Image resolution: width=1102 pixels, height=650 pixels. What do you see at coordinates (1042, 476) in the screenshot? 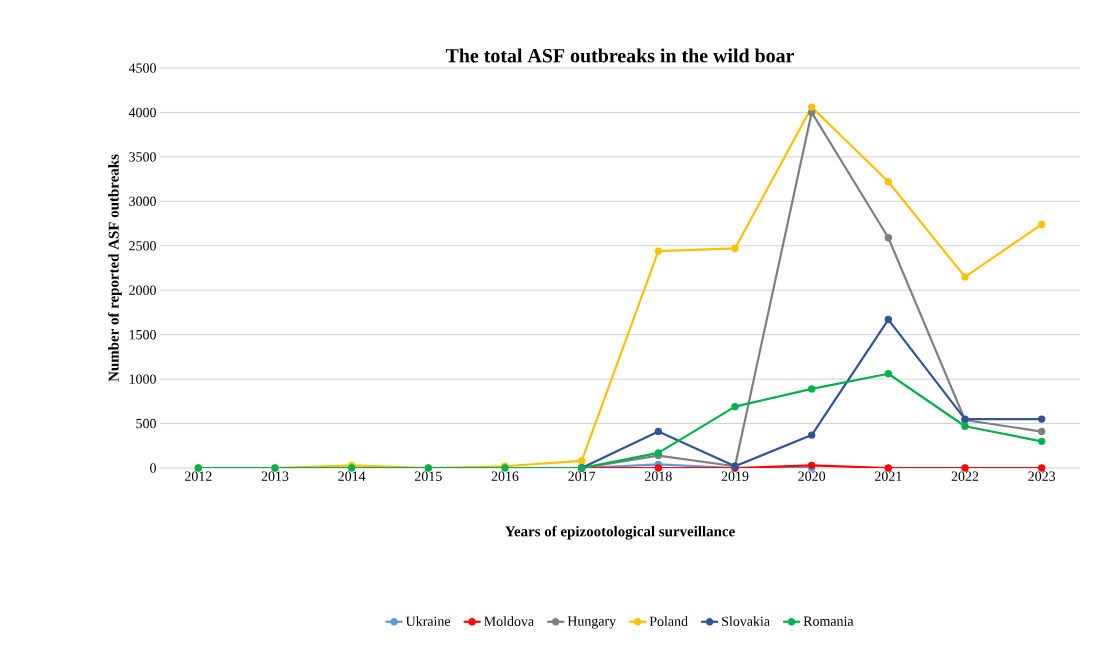
I see `x-tick-label: 2023` at bounding box center [1042, 476].